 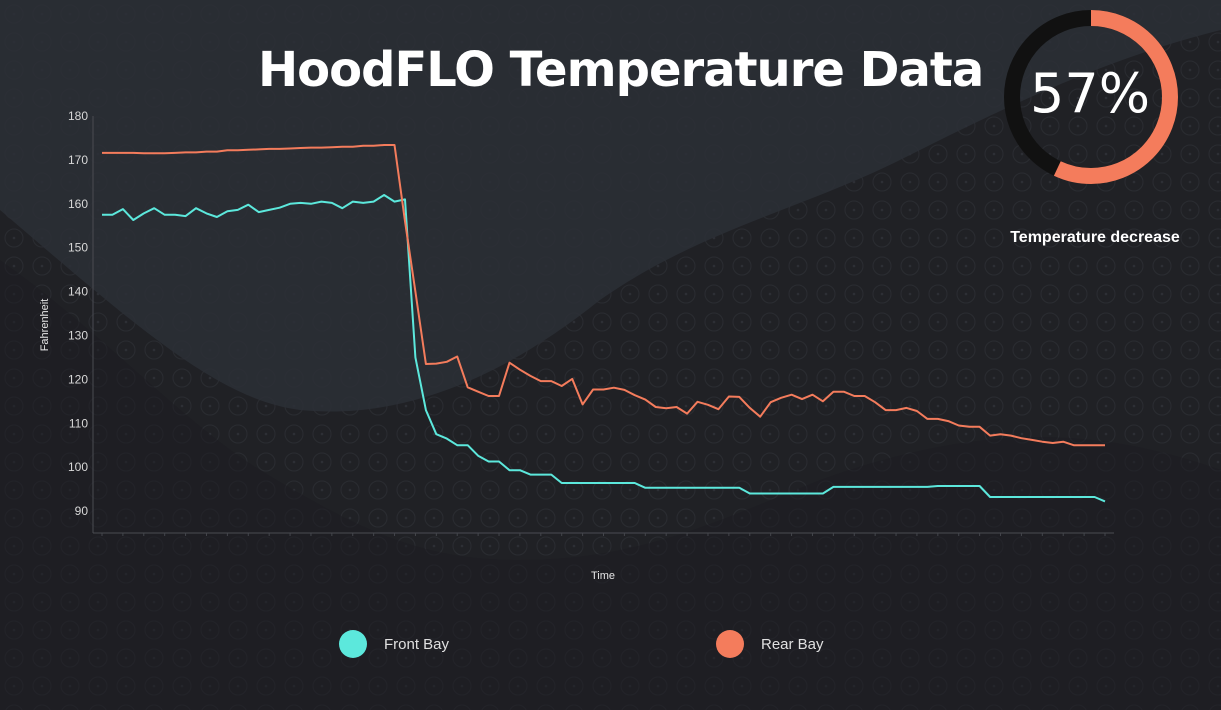 I want to click on legend-item-rear-bay: Rear Bay, so click(x=770, y=644).